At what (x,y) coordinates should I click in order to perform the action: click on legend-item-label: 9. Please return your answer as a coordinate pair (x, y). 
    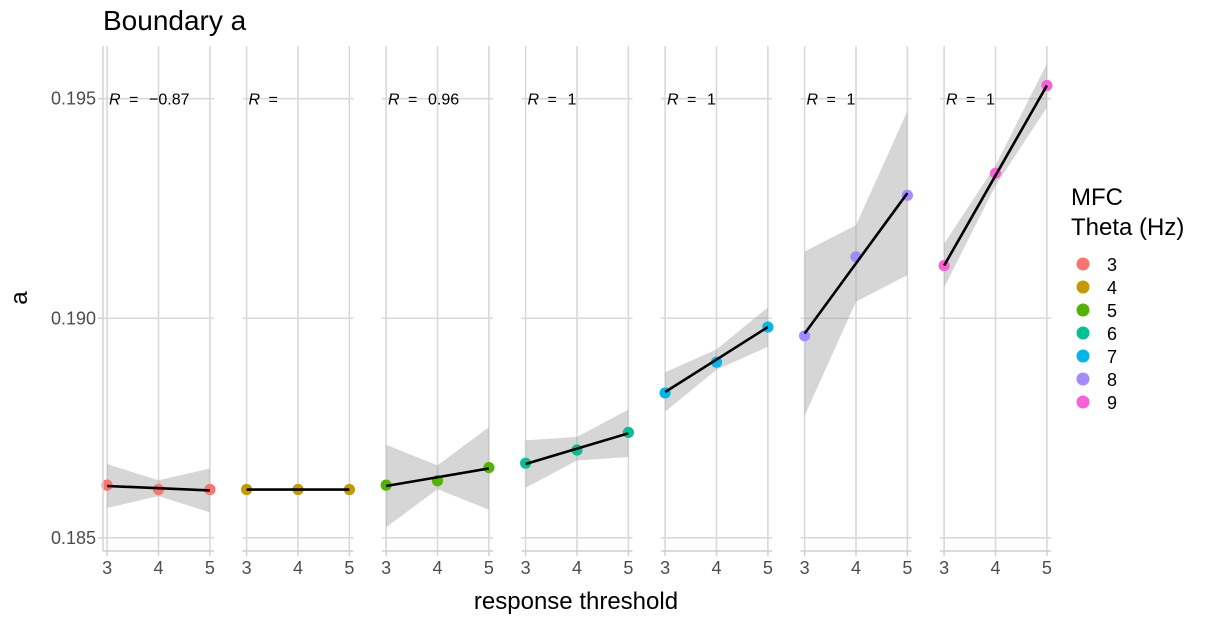
    Looking at the image, I should click on (1112, 403).